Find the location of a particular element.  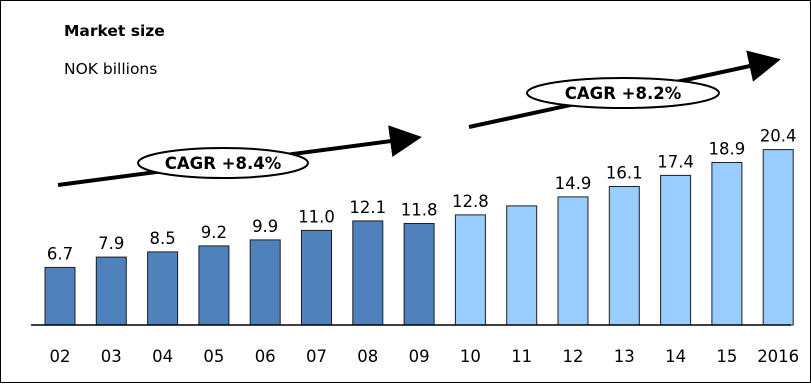

category-label-15: 15 is located at coordinates (726, 356).